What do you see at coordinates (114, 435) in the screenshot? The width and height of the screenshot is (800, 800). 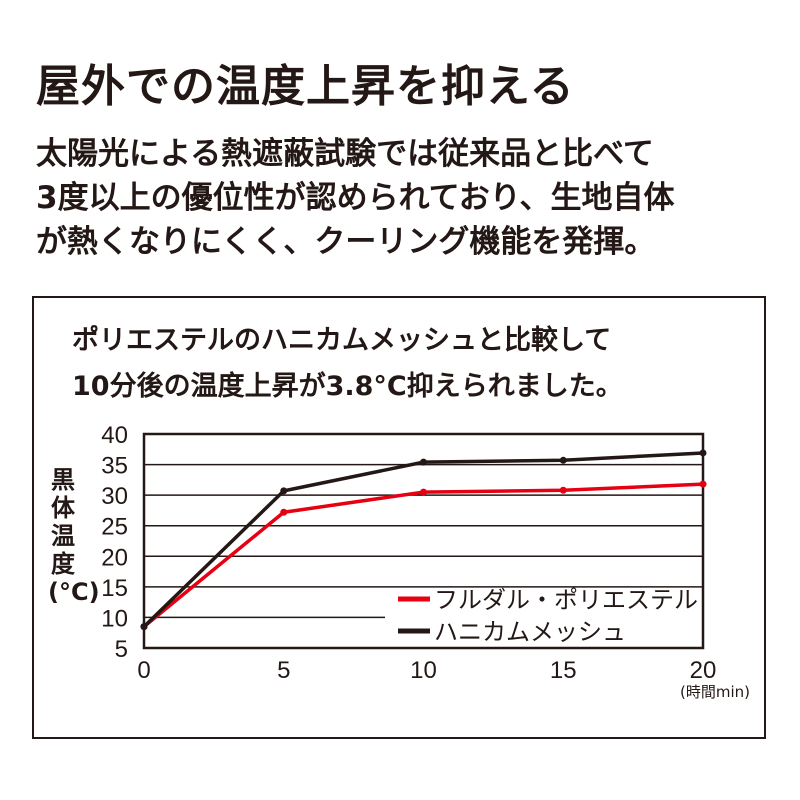 I see `y-tick-label: 40` at bounding box center [114, 435].